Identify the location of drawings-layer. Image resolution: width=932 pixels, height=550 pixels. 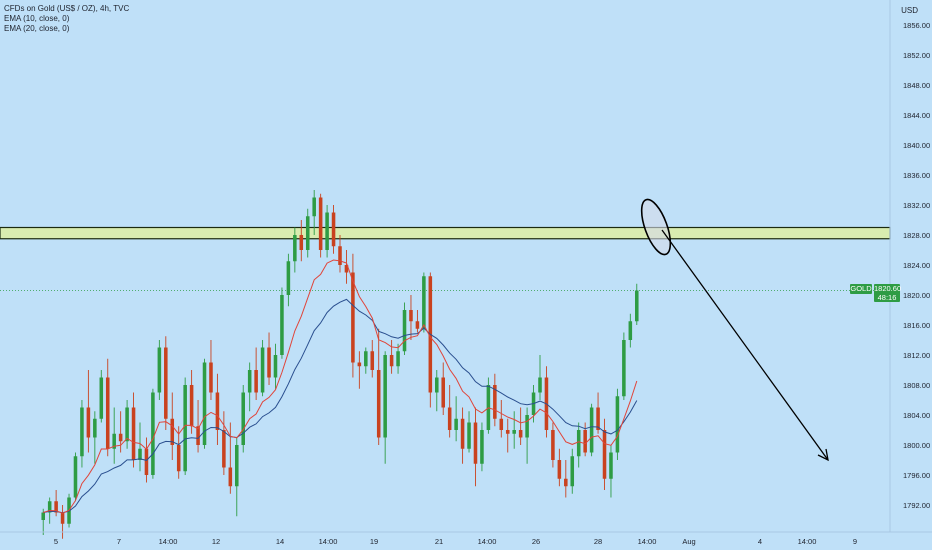
(732, 329).